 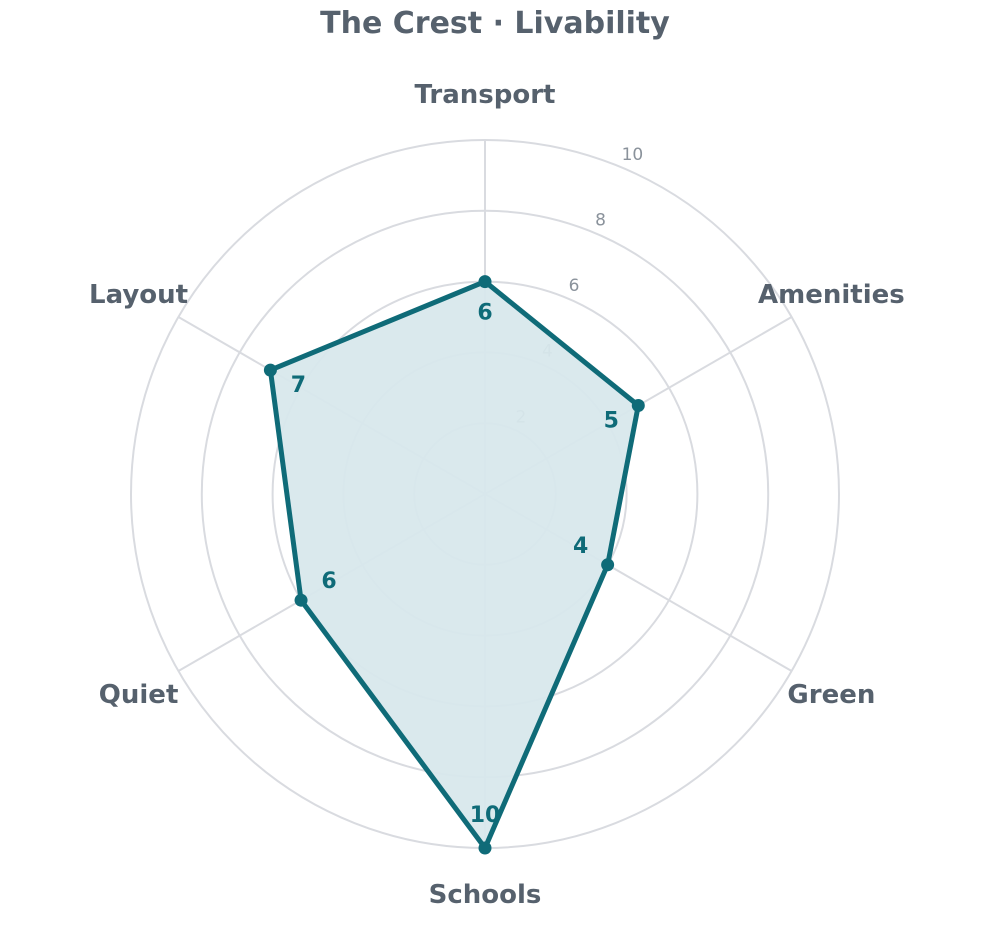 What do you see at coordinates (608, 565) in the screenshot?
I see `data-point-green` at bounding box center [608, 565].